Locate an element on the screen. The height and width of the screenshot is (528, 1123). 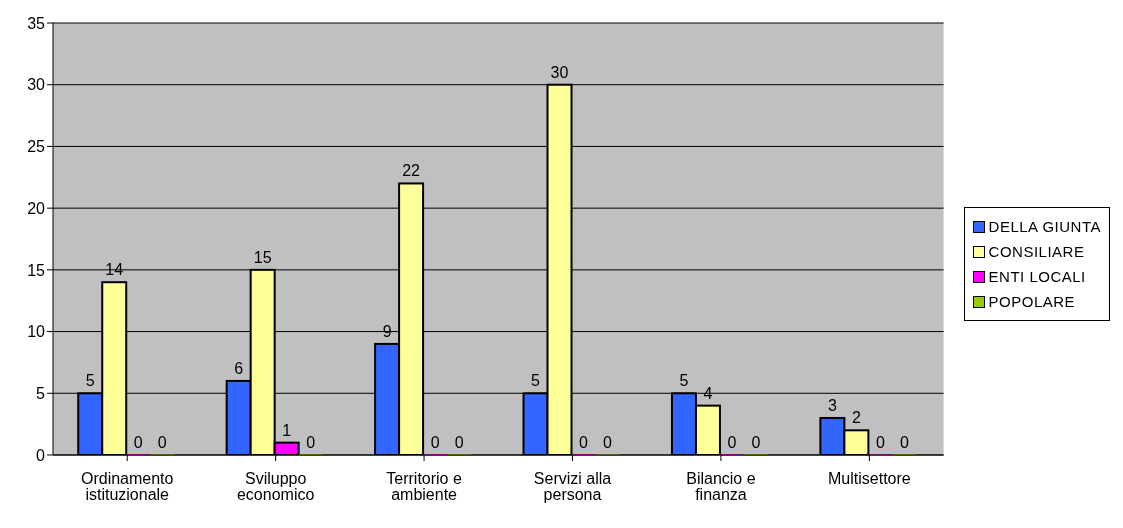
x-tick-label: Bilancio e finanza is located at coordinates (721, 487).